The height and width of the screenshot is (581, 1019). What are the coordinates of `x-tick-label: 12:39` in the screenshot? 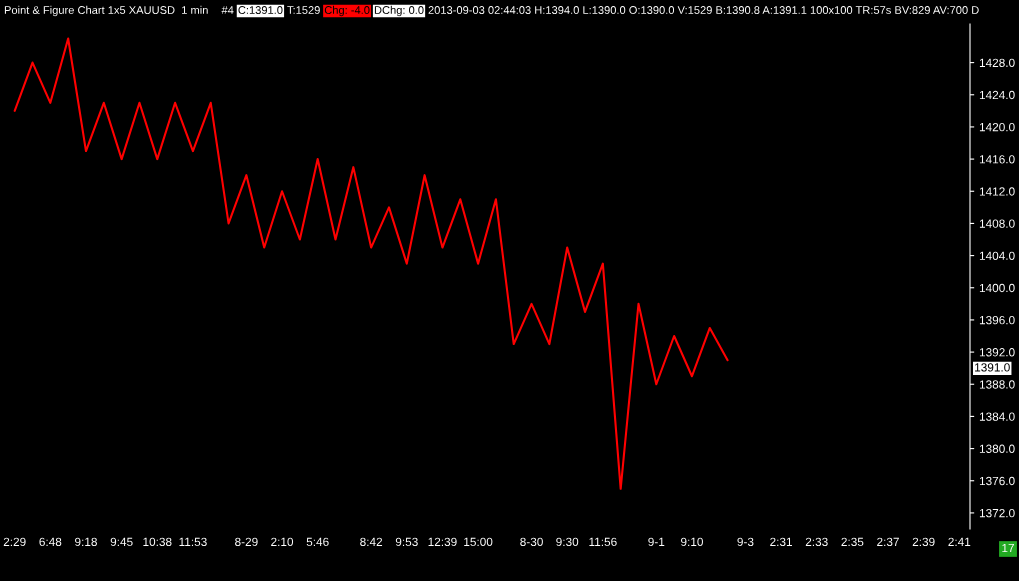 It's located at (442, 541).